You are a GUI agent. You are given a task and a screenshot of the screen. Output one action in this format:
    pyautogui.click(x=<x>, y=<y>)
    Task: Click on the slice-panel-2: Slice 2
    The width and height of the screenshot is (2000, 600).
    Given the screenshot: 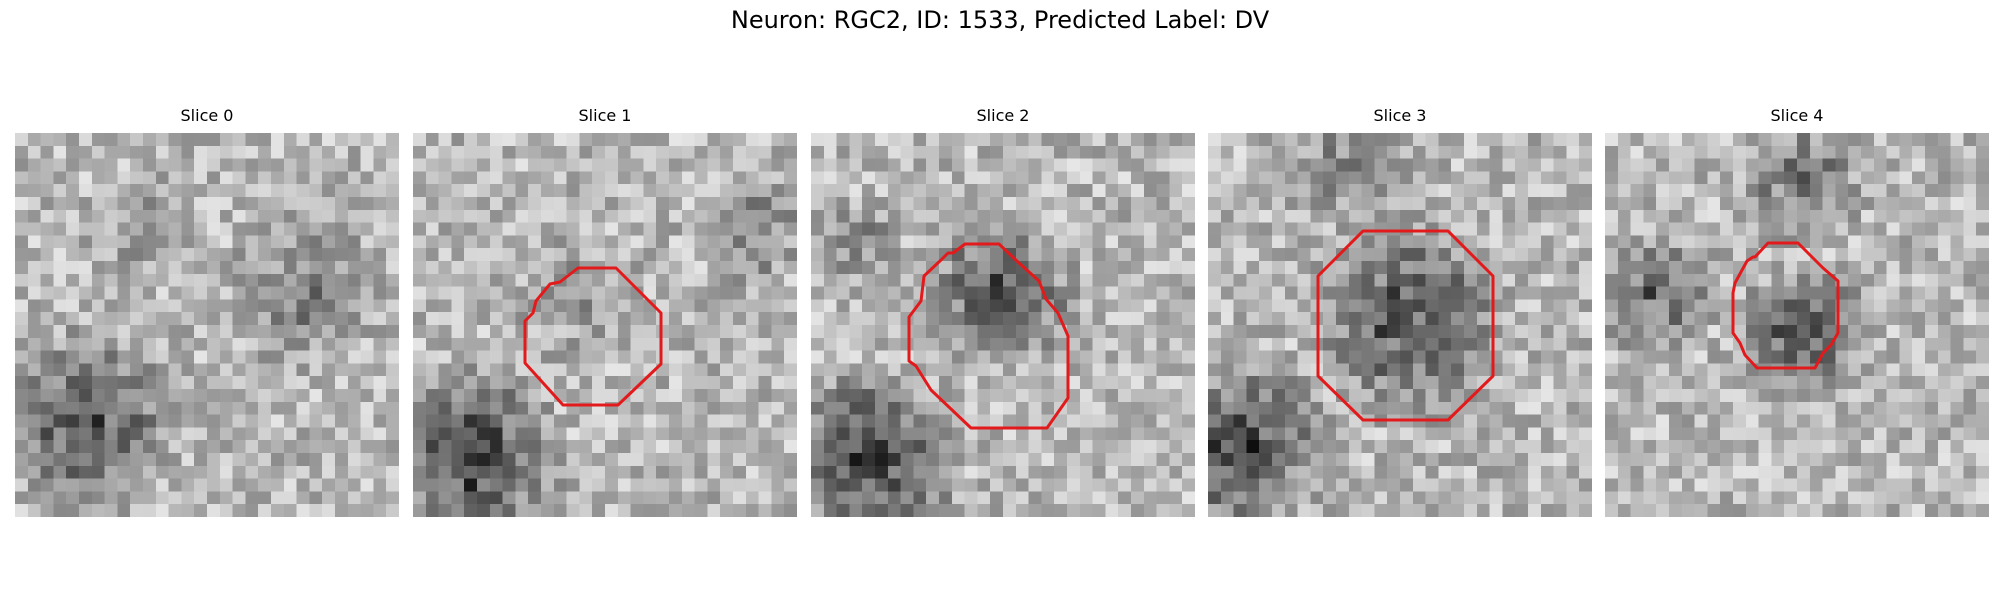 What is the action you would take?
    pyautogui.click(x=1003, y=311)
    